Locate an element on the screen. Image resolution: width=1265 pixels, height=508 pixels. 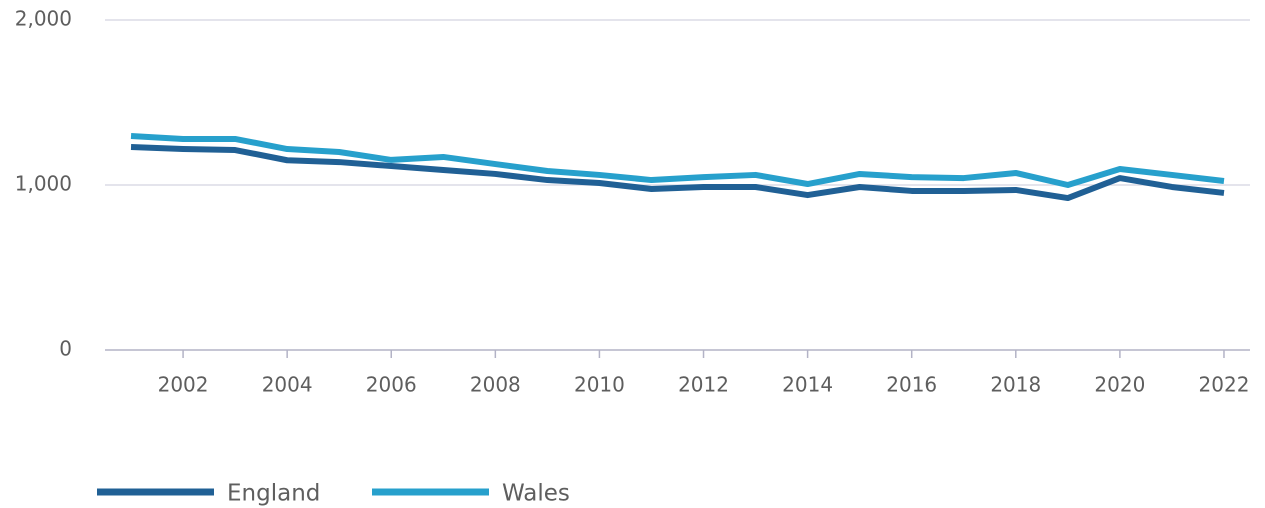
x-tick-label: 2020 is located at coordinates (1119, 385).